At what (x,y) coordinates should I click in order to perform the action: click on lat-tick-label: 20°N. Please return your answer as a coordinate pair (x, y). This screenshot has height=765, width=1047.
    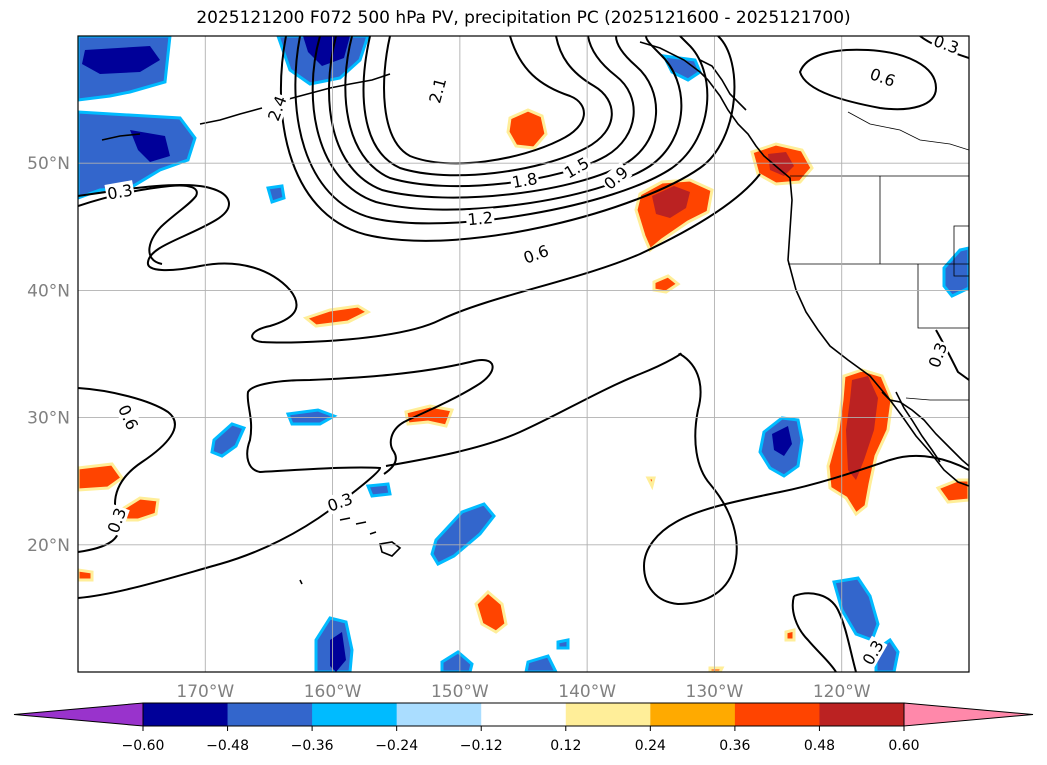
    Looking at the image, I should click on (48, 546).